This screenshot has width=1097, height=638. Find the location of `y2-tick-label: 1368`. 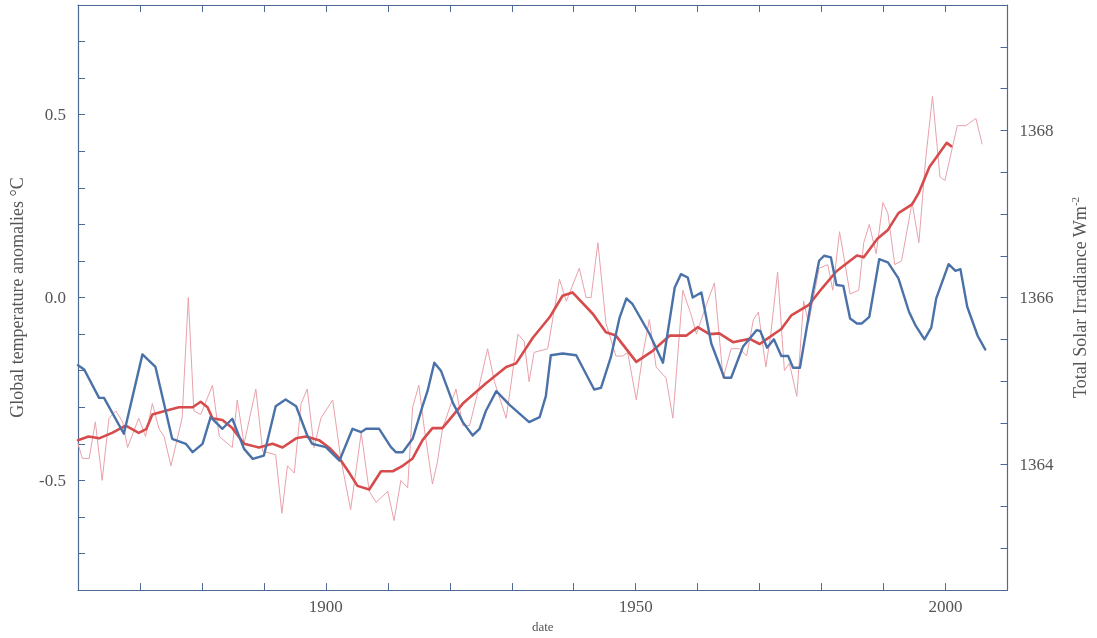

y2-tick-label: 1368 is located at coordinates (1036, 130).